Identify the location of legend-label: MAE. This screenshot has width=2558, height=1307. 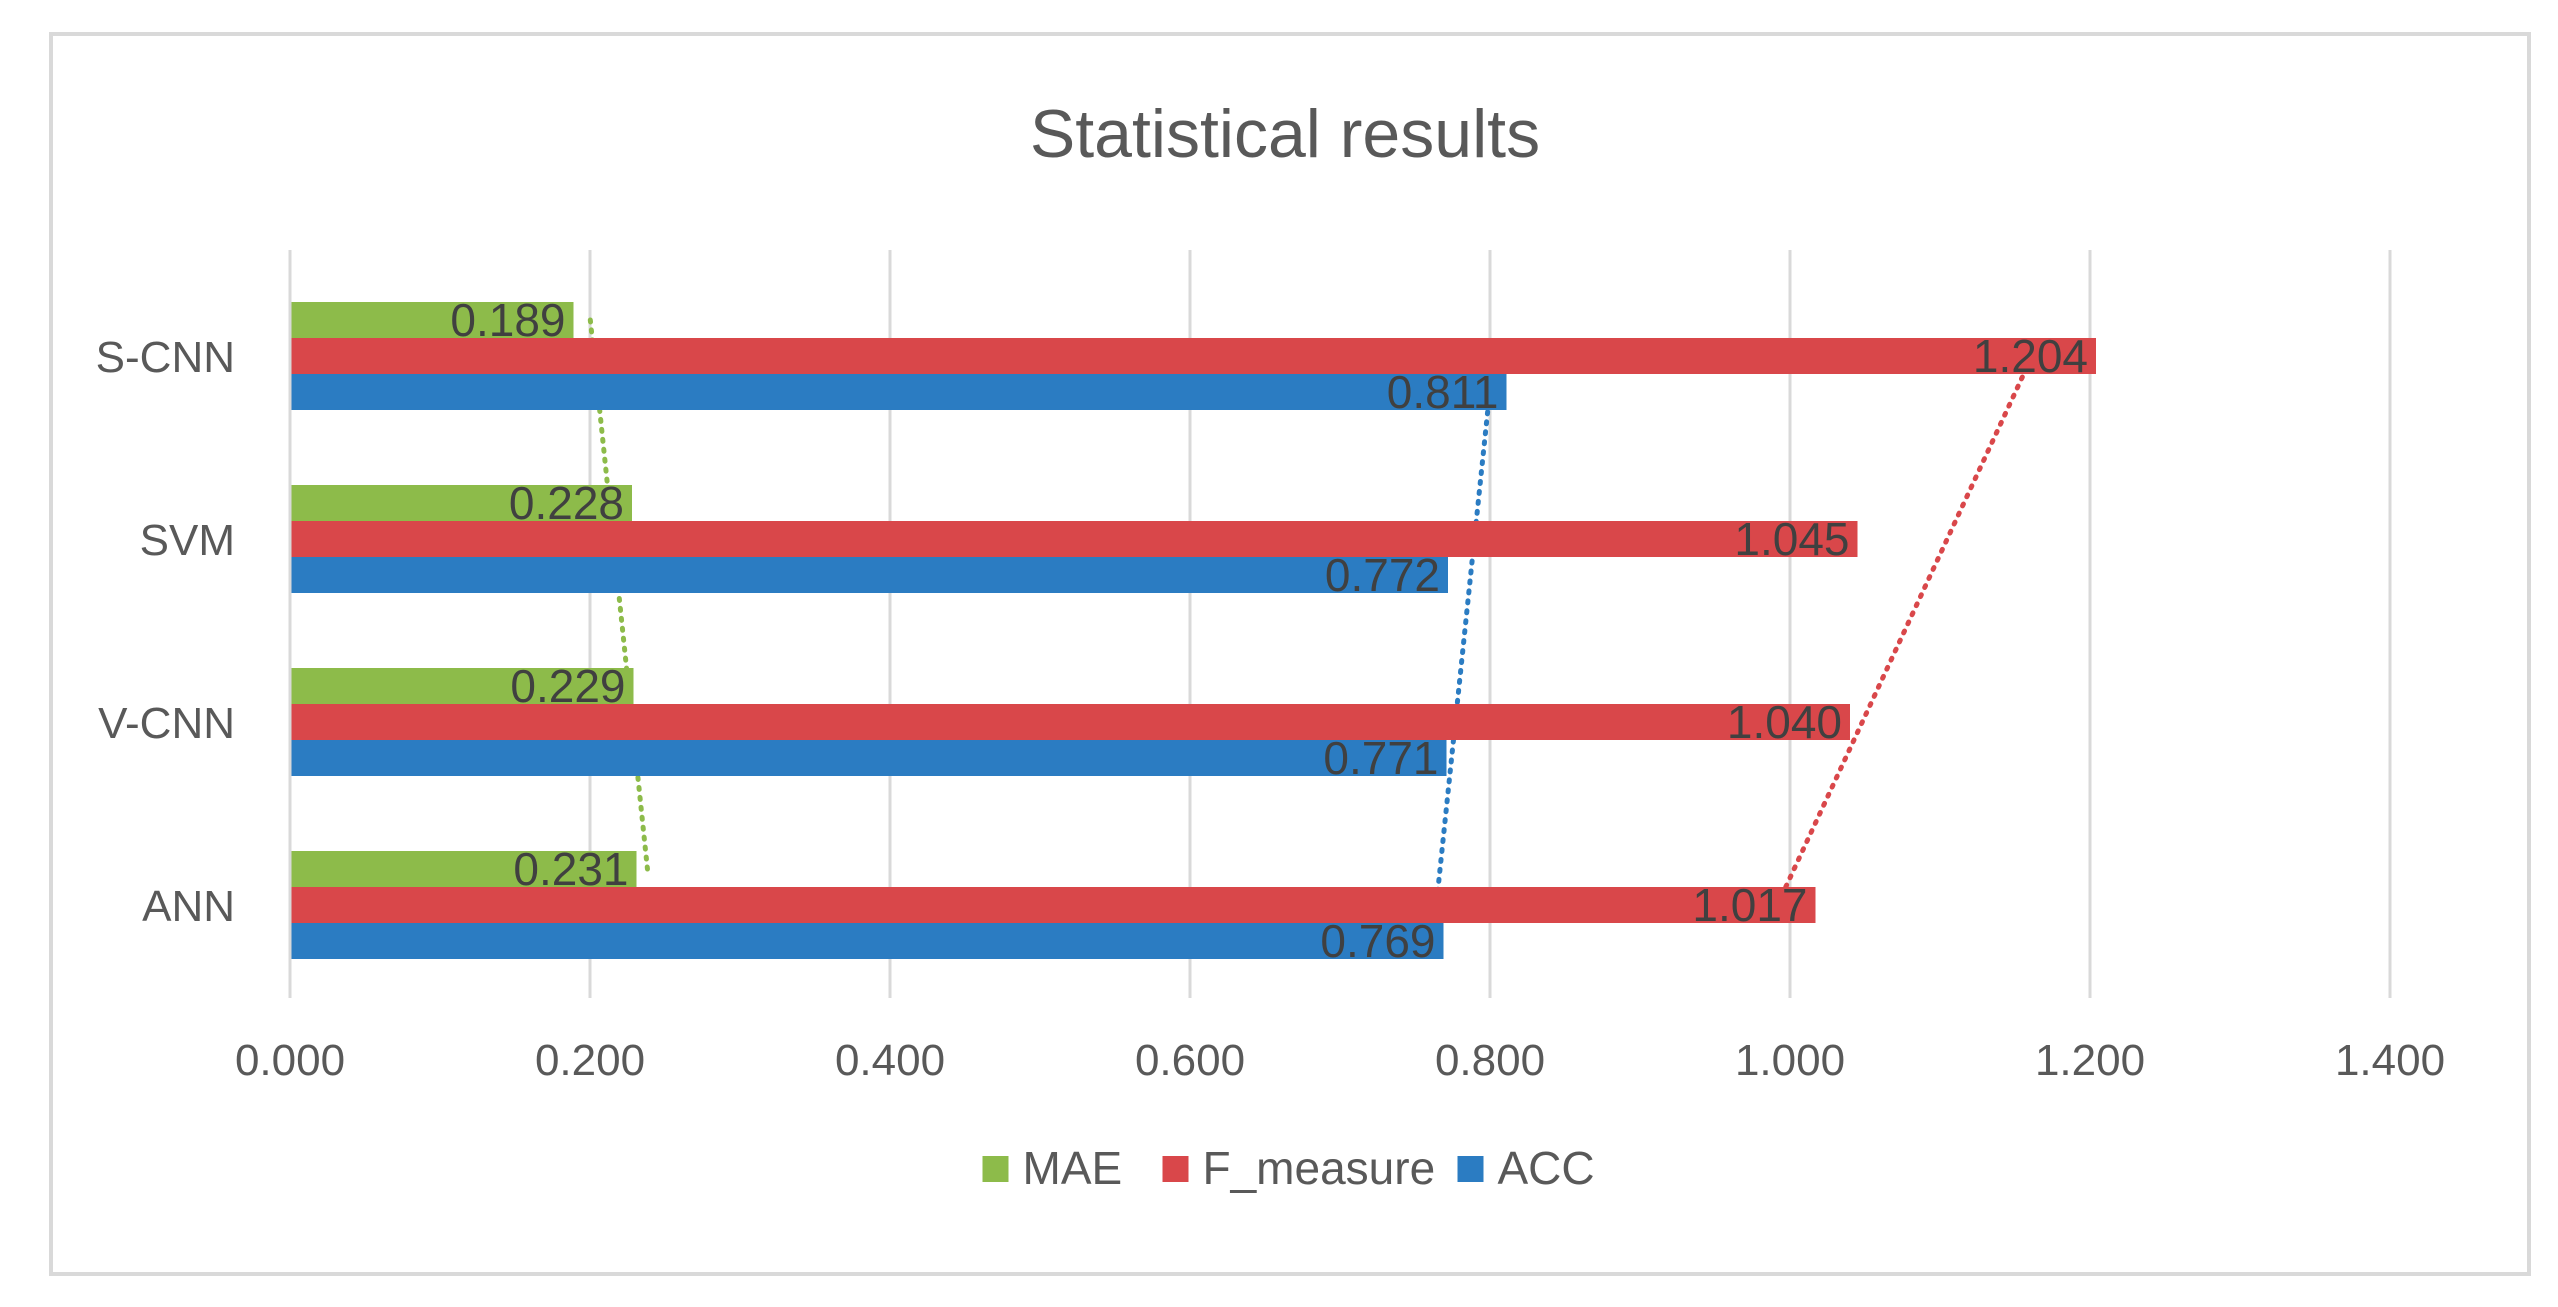
(1073, 1168).